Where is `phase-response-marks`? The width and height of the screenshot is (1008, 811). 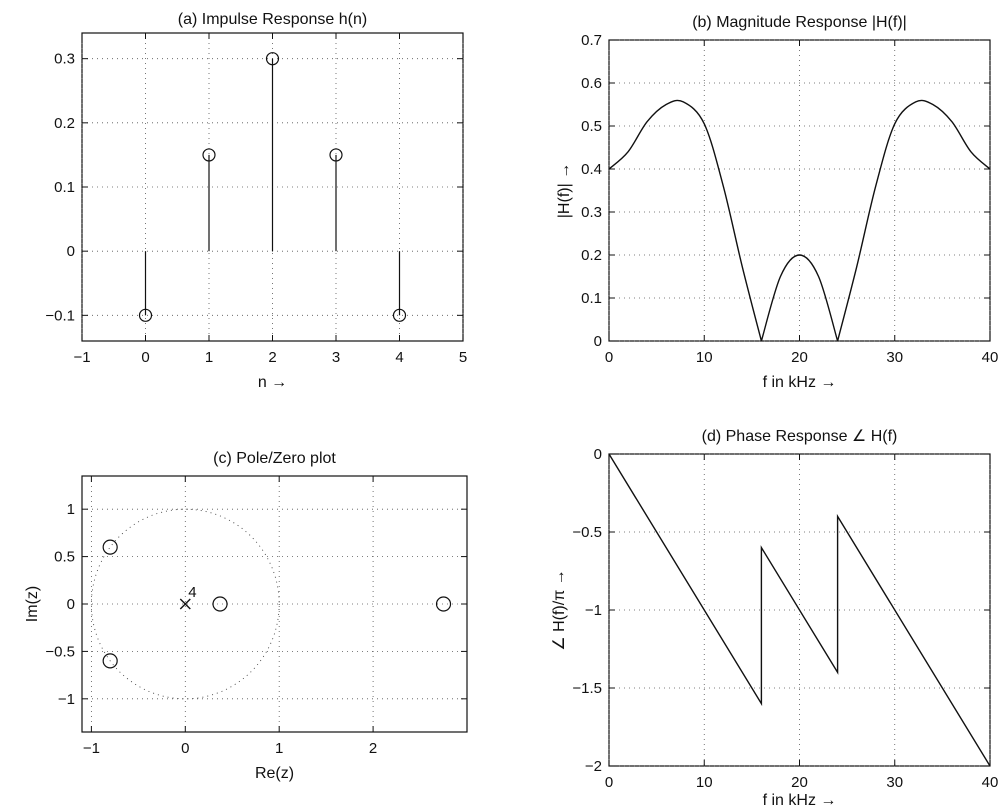
phase-response-marks is located at coordinates (799, 610).